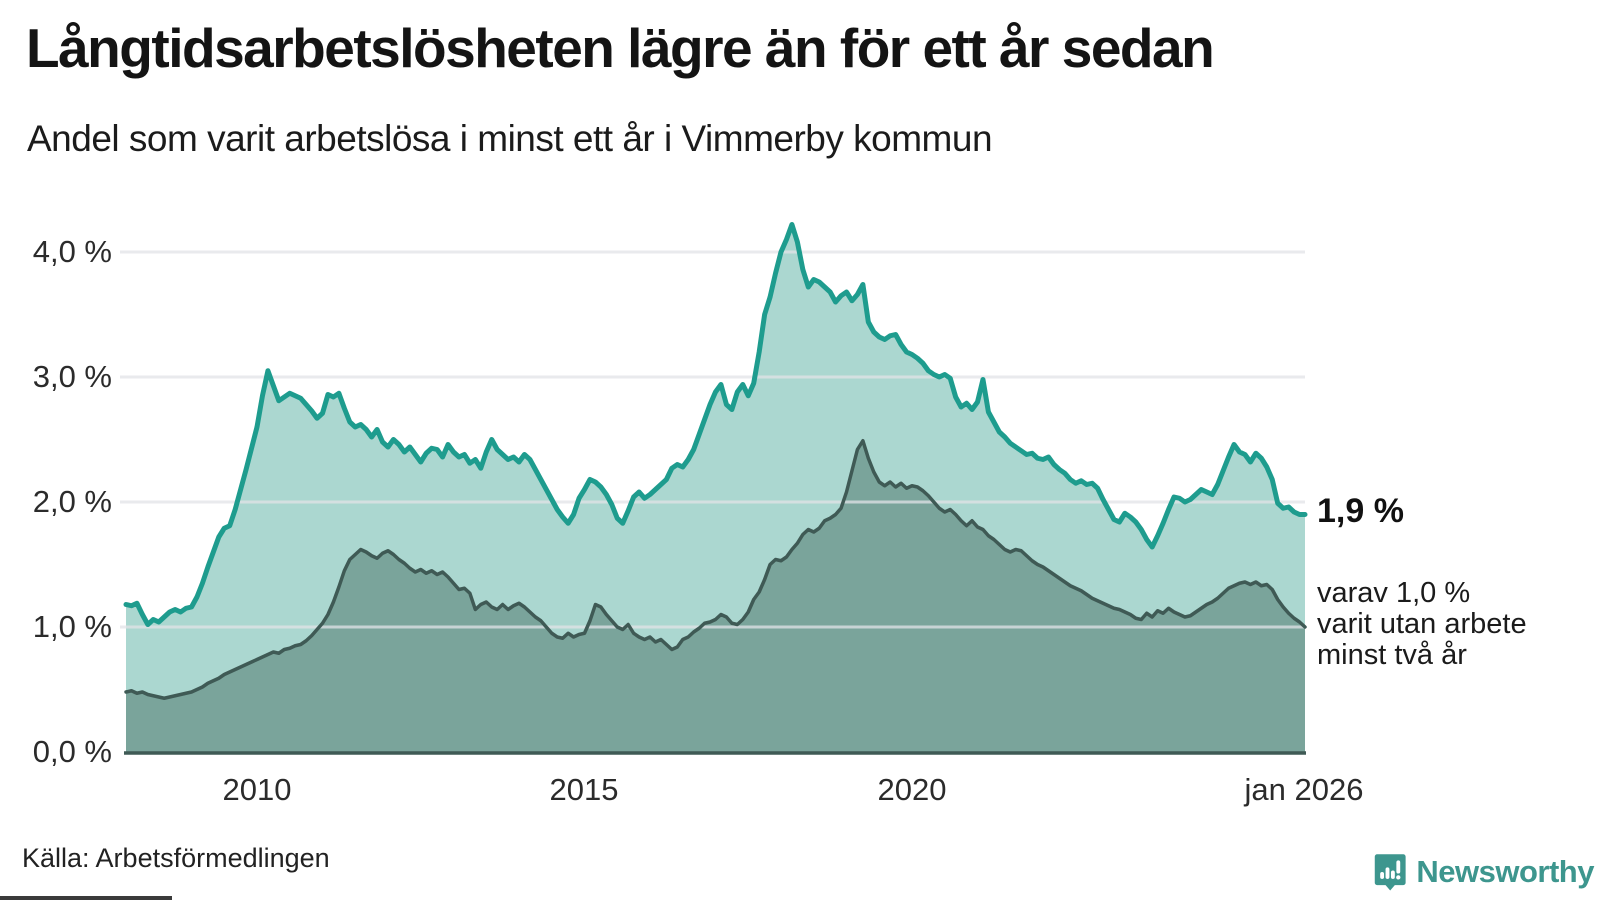 Image resolution: width=1600 pixels, height=900 pixels. Describe the element at coordinates (1422, 624) in the screenshot. I see `annotation-line: varit utan arbete` at that location.